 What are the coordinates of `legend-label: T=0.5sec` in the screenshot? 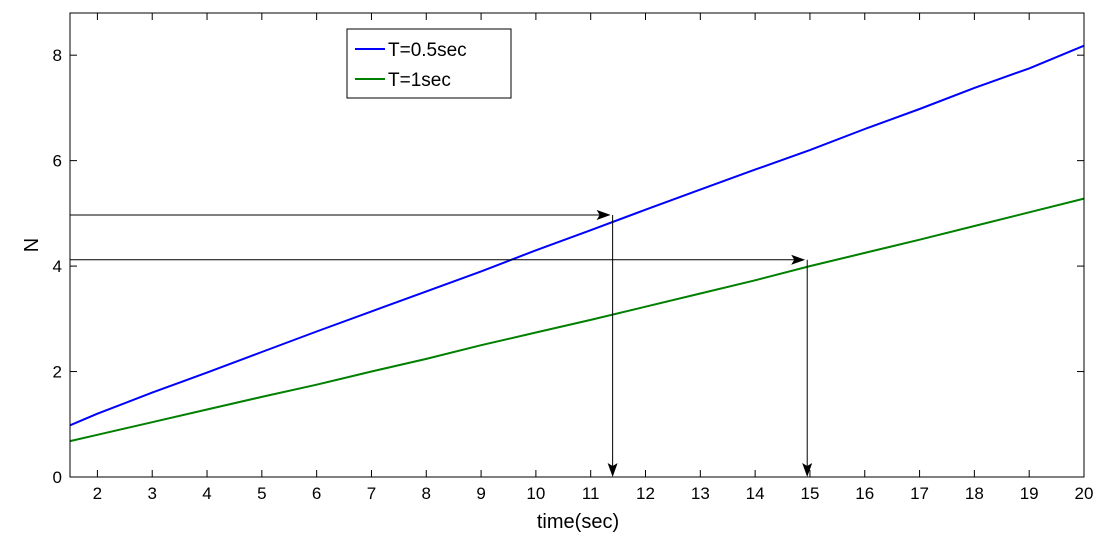 It's located at (427, 50).